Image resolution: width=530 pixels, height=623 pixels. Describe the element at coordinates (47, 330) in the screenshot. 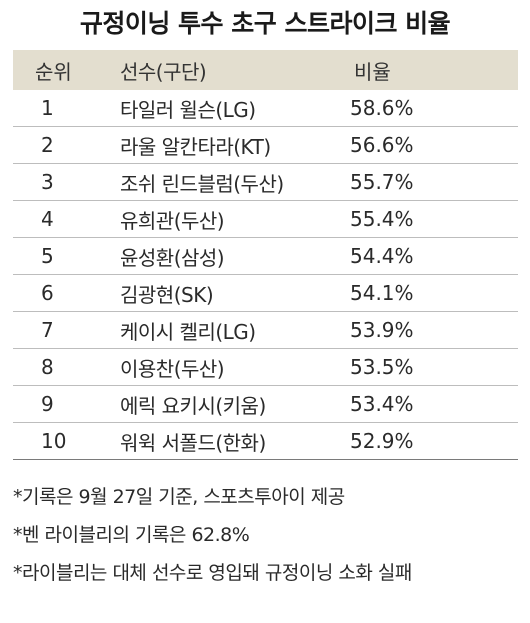

I see `rank-cell: 7` at that location.